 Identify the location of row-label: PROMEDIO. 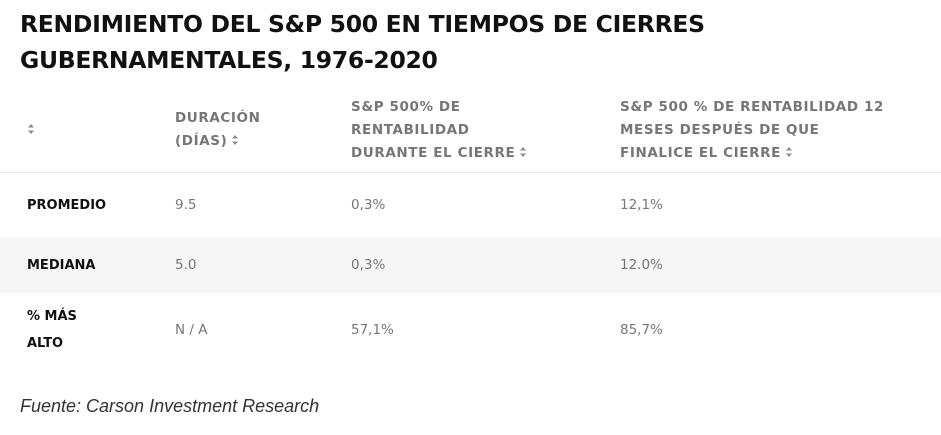
(67, 205).